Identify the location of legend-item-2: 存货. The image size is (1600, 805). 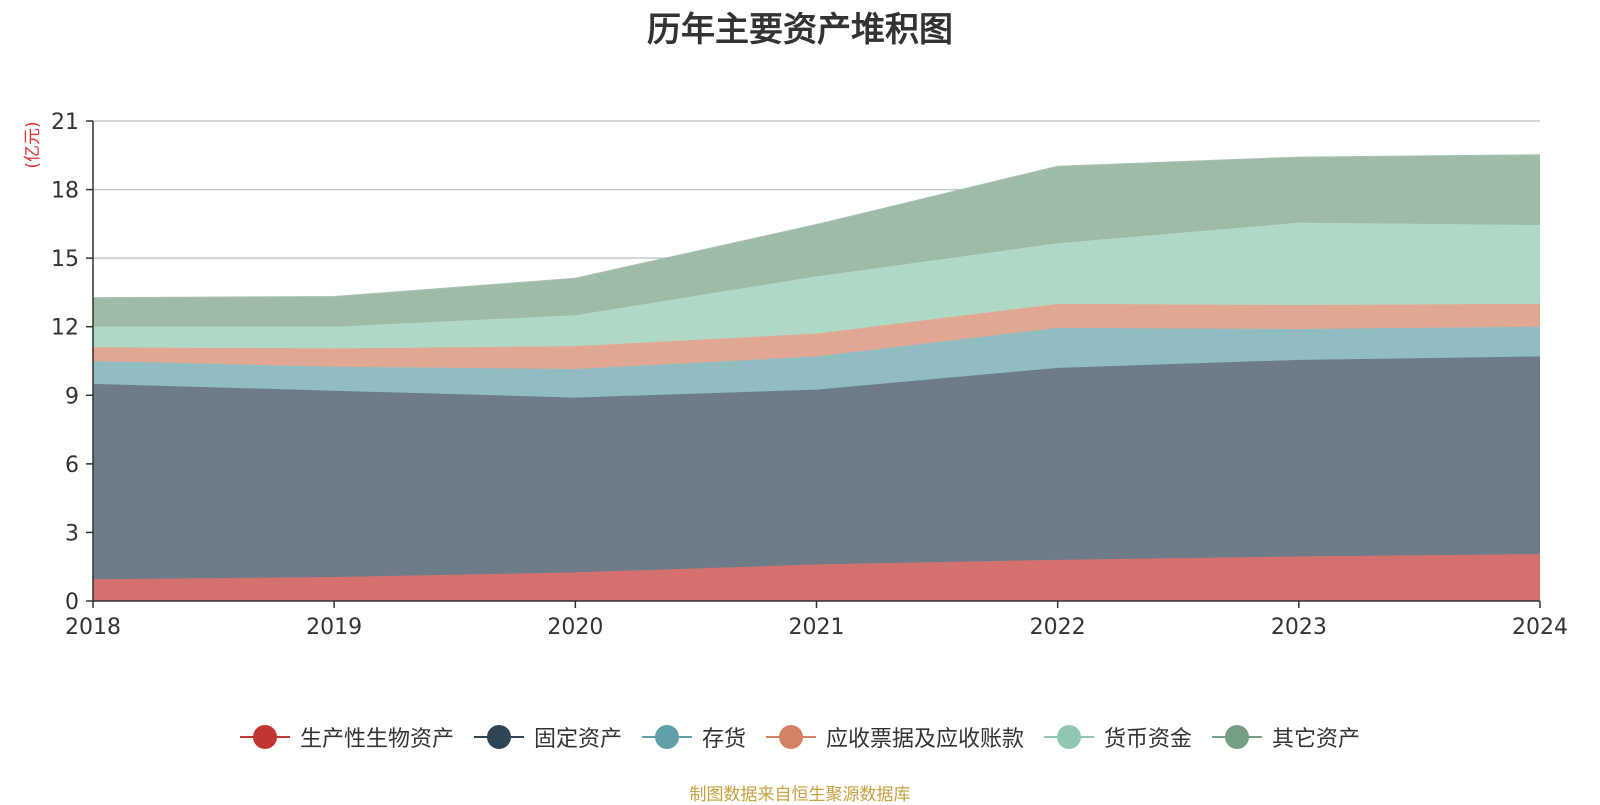
(693, 737).